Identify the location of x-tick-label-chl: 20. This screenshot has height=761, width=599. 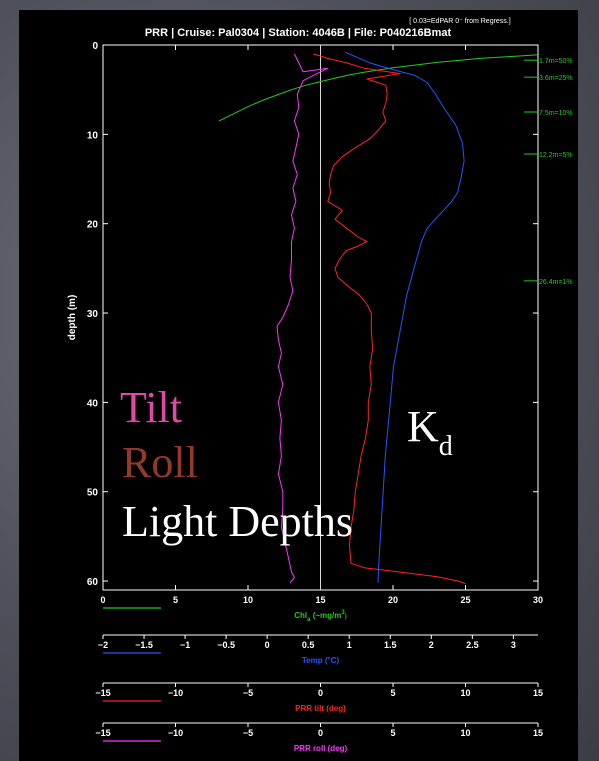
(393, 600).